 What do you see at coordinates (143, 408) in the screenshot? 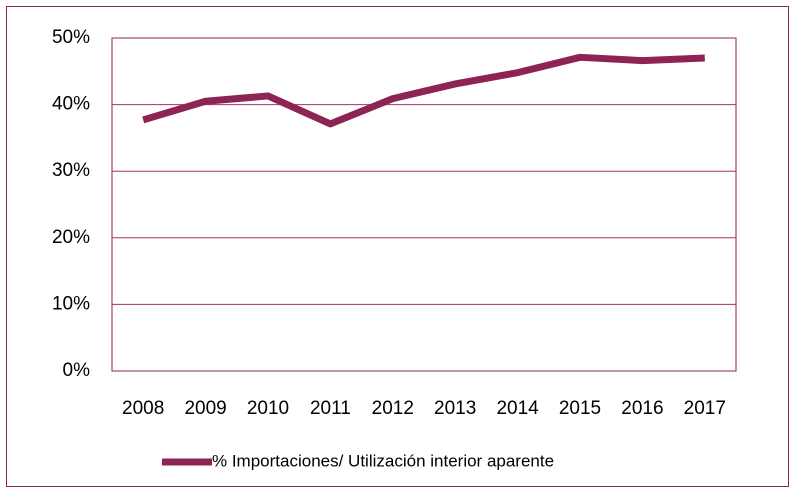
I see `x-tick-label: 2008` at bounding box center [143, 408].